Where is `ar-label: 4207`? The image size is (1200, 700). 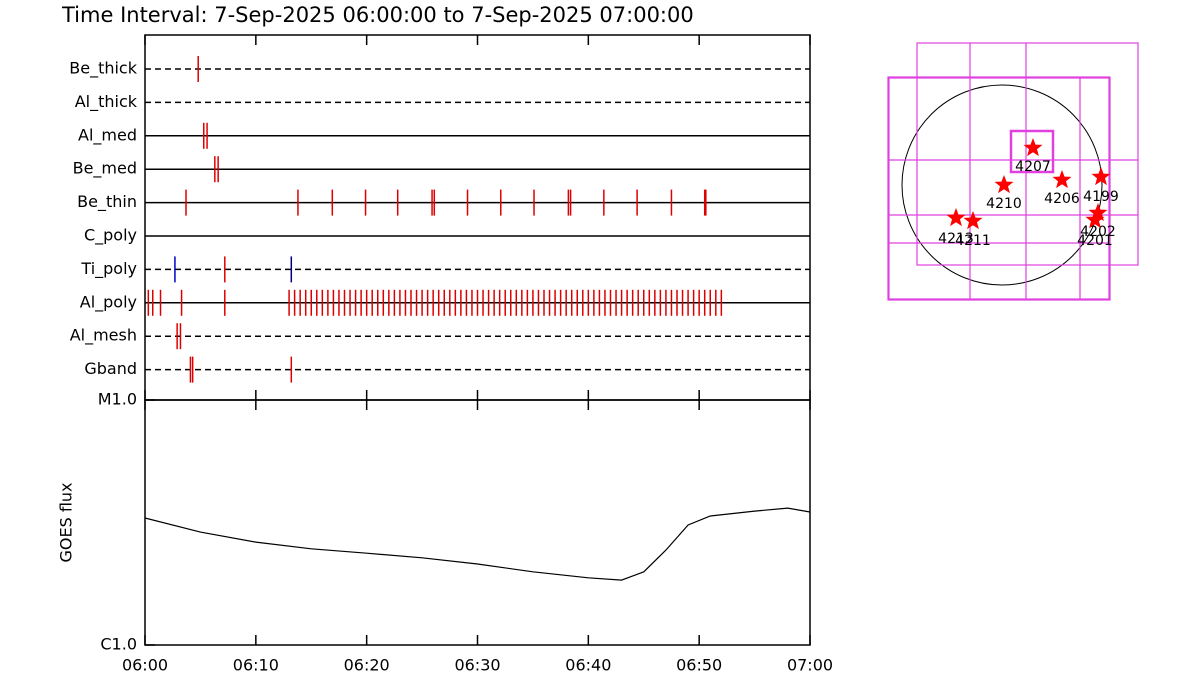 ar-label: 4207 is located at coordinates (1033, 167).